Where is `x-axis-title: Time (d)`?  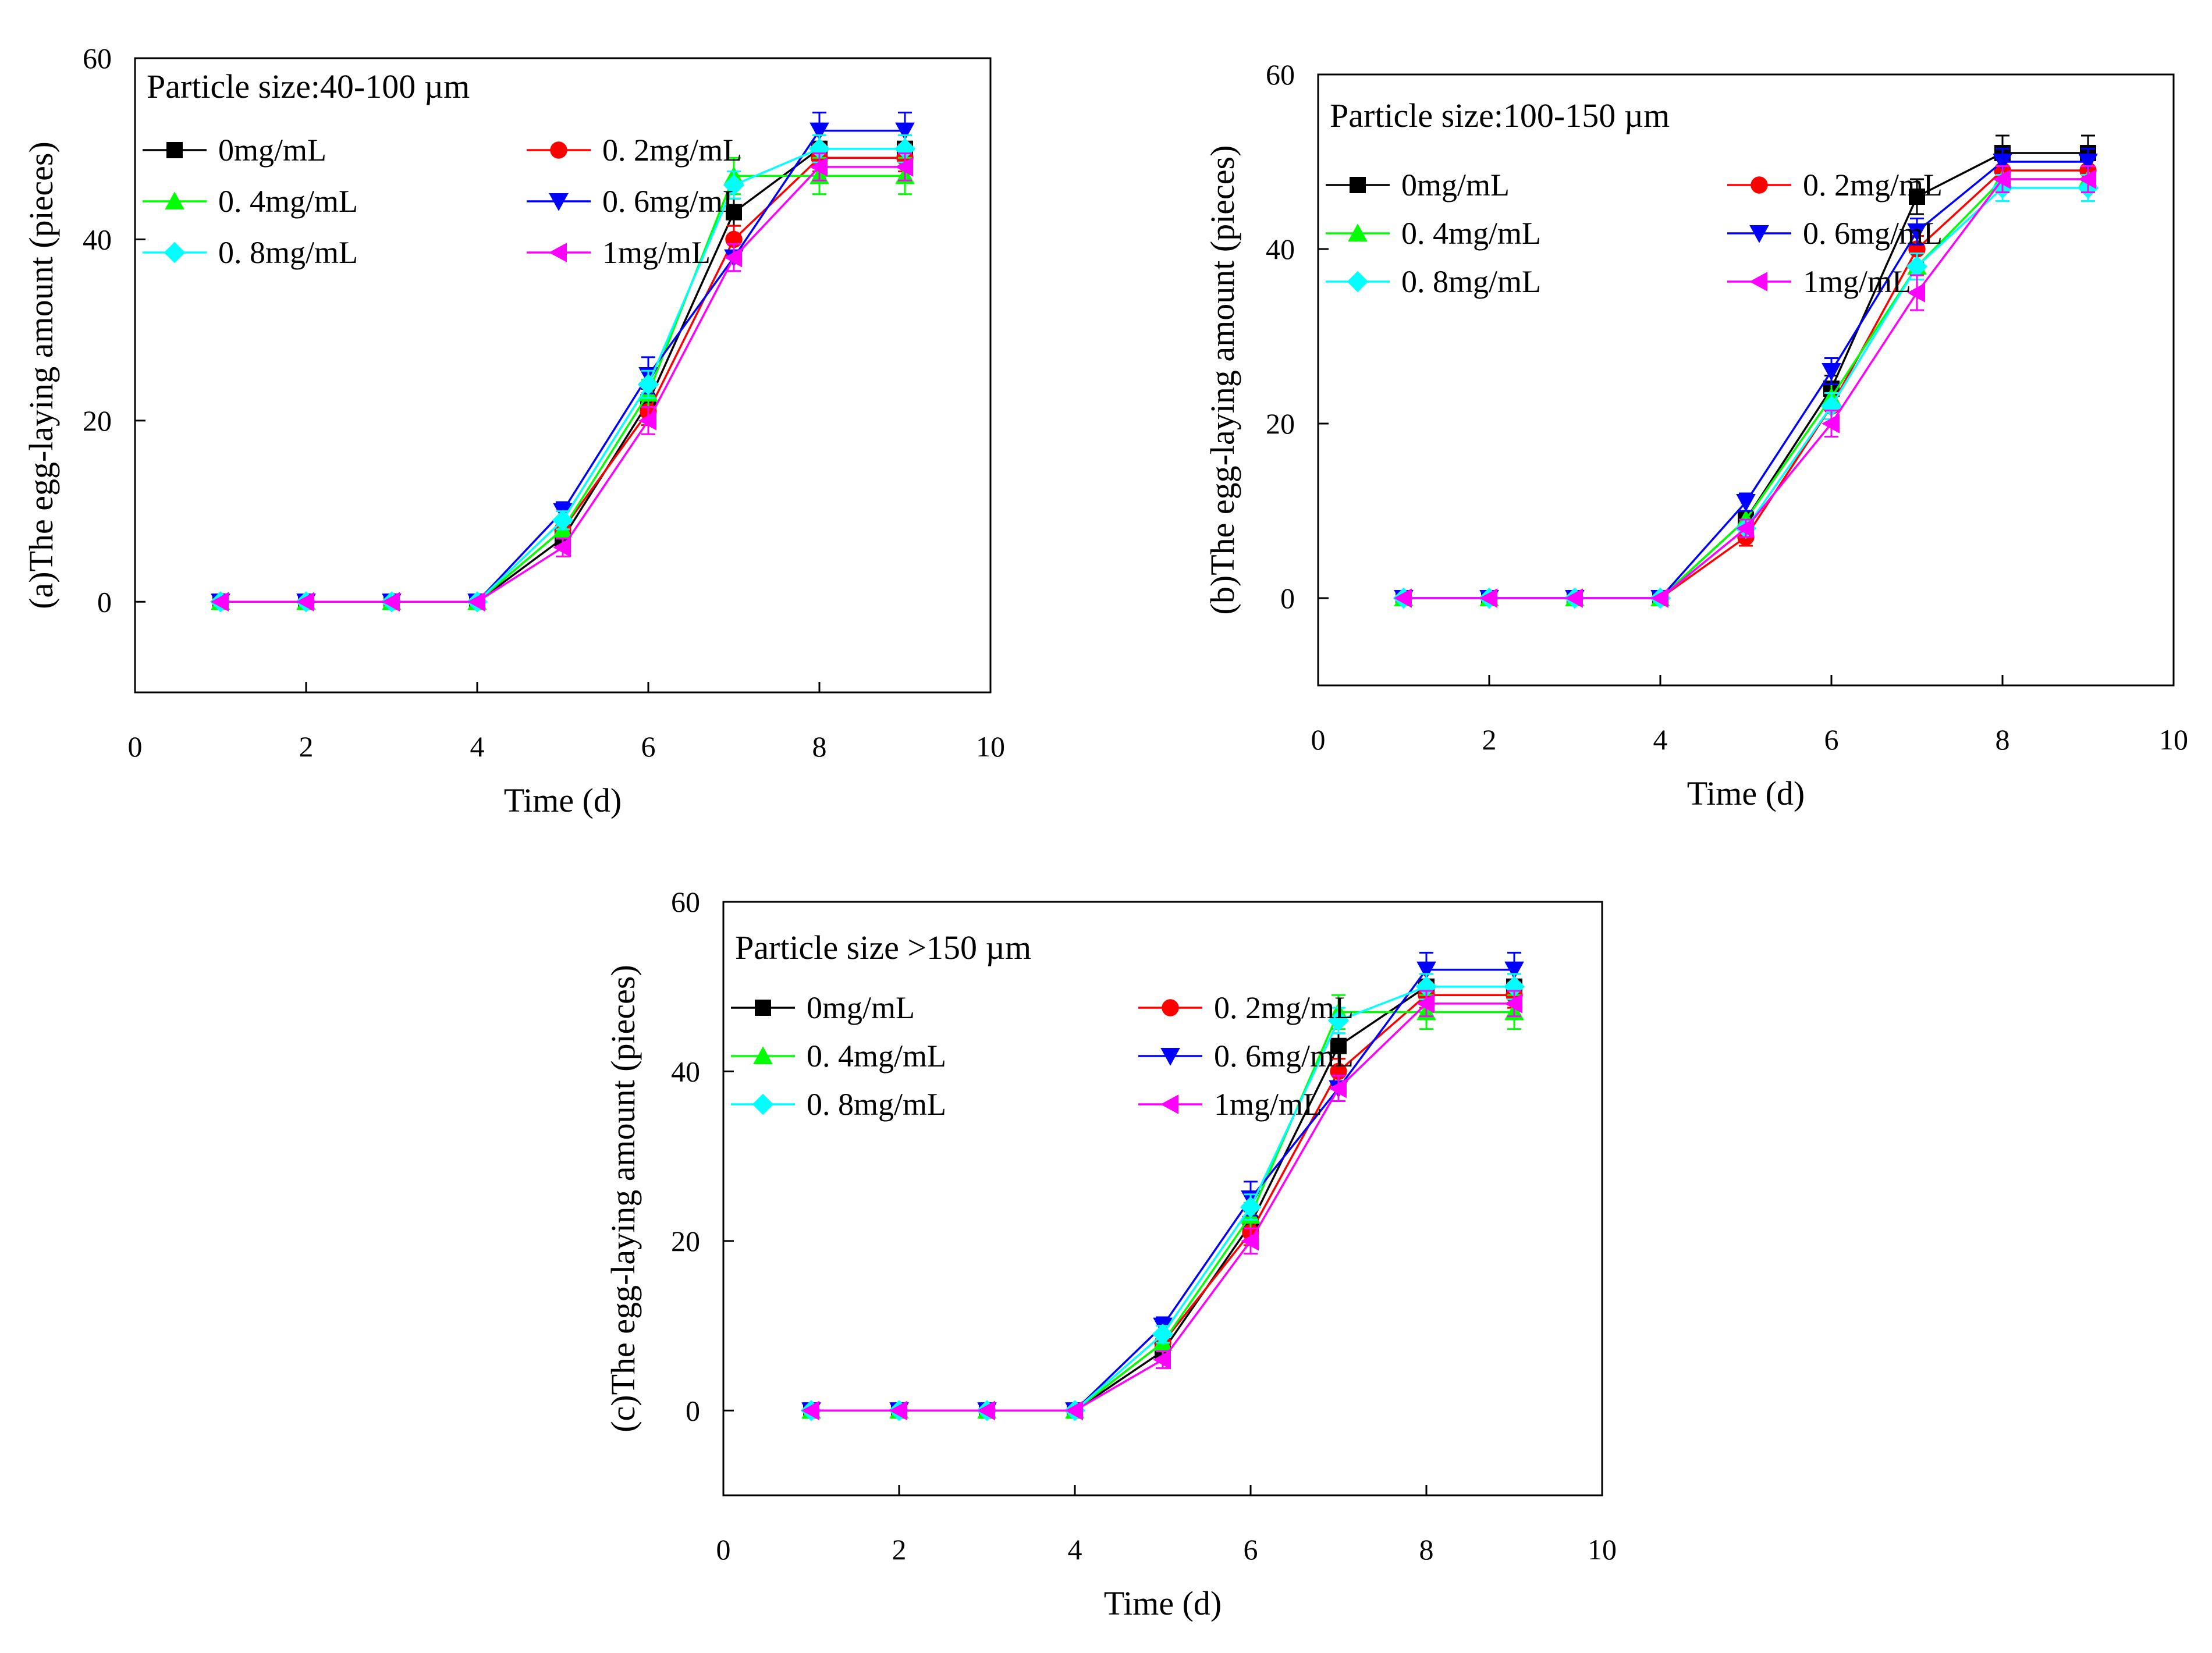
x-axis-title: Time (d) is located at coordinates (563, 800).